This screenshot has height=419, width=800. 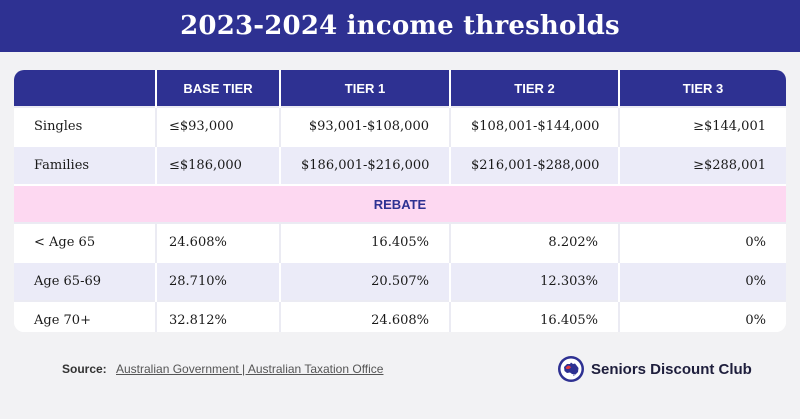 I want to click on australia-map-badge-icon, so click(x=571, y=369).